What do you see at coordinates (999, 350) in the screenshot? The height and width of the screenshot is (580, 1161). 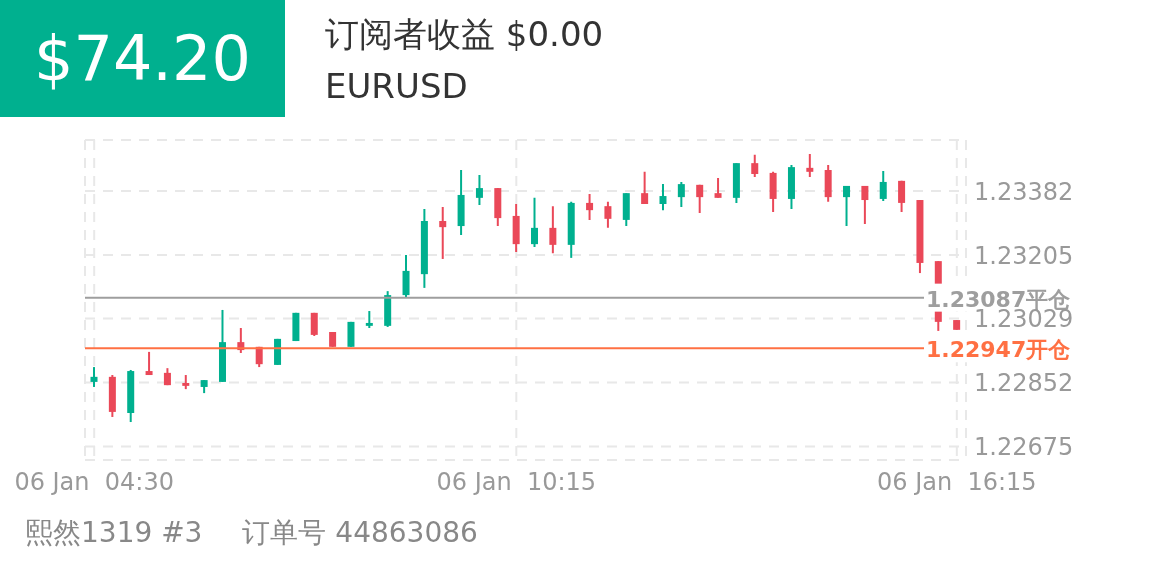 I see `ref-line-label: 1.22947开仓` at bounding box center [999, 350].